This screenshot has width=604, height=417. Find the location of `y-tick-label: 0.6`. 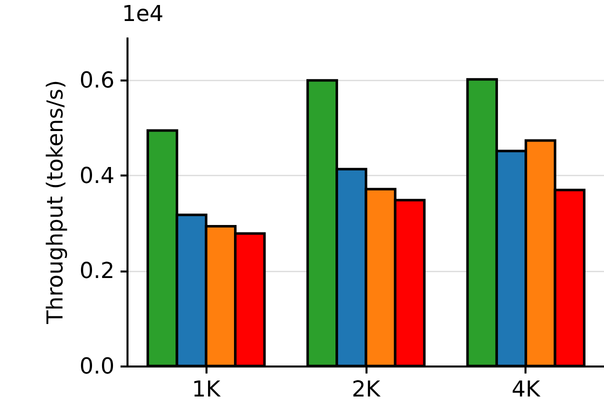

y-tick-label: 0.6 is located at coordinates (97, 81).